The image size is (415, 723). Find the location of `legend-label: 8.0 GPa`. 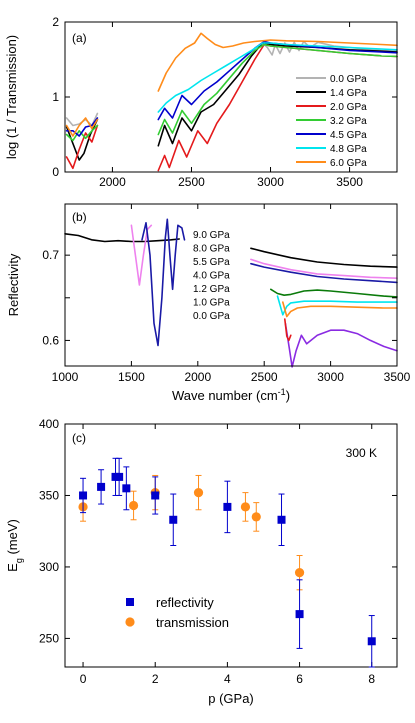

legend-label: 8.0 GPa is located at coordinates (211, 249).